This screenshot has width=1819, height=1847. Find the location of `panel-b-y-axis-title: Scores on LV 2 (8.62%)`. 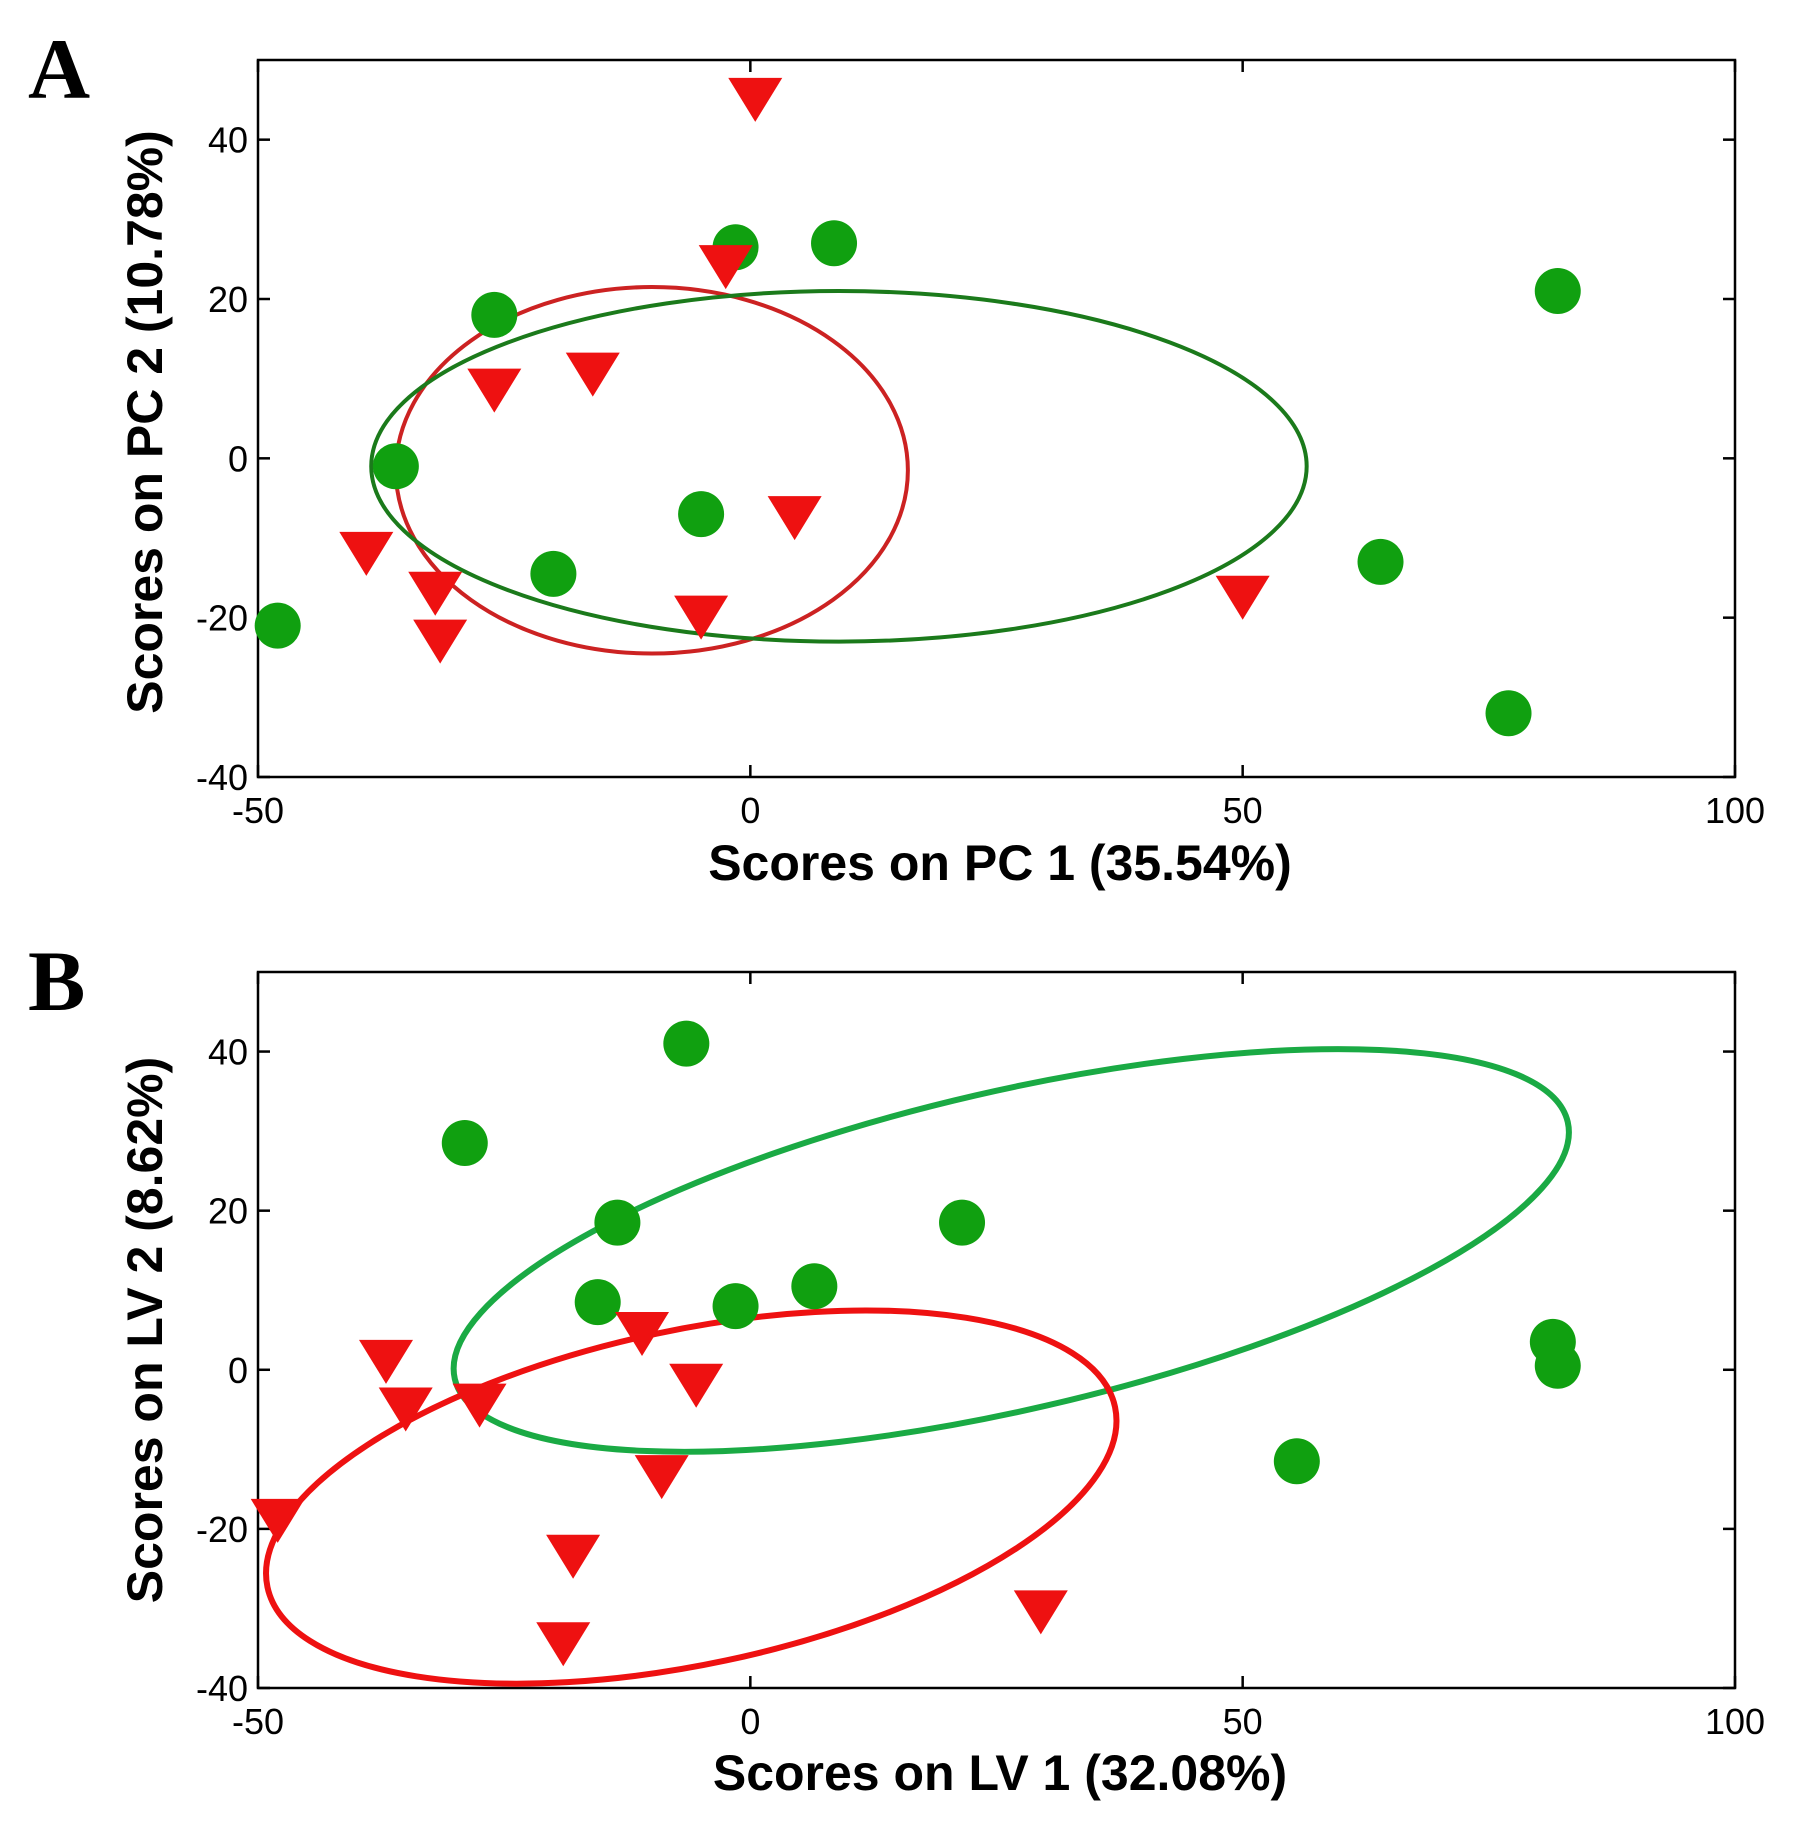

panel-b-y-axis-title: Scores on LV 2 (8.62%) is located at coordinates (145, 1330).